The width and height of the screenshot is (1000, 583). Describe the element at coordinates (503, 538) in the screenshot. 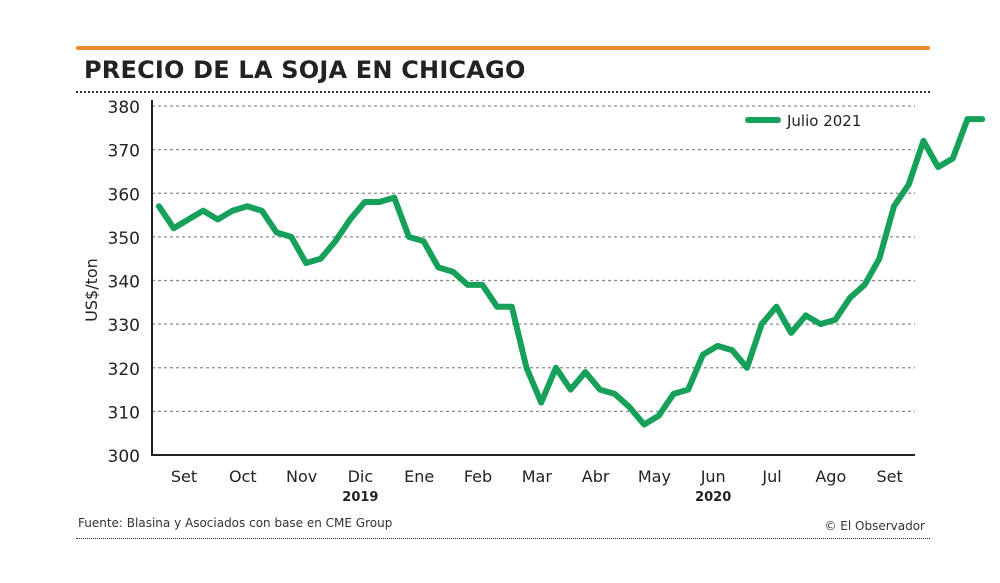

I see `footer-divider` at that location.